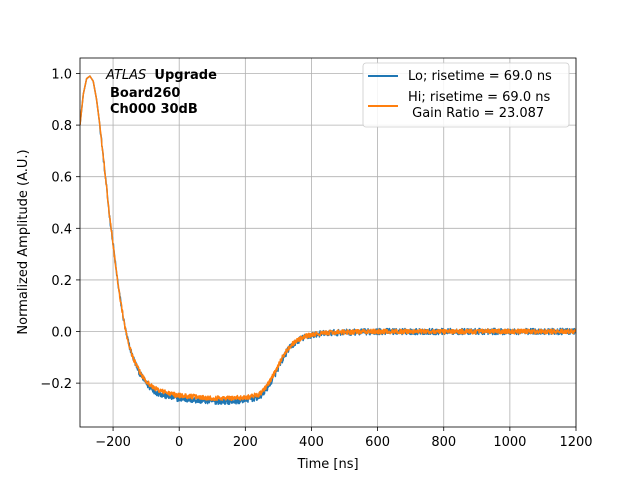  I want to click on y-tick-label: −0.2, so click(56, 384).